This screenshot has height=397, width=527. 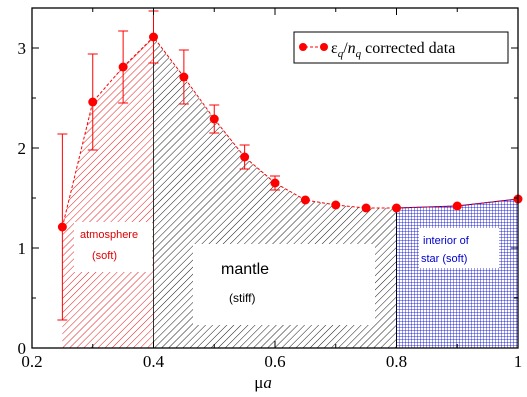 I want to click on mantle-label-box, so click(x=284, y=284).